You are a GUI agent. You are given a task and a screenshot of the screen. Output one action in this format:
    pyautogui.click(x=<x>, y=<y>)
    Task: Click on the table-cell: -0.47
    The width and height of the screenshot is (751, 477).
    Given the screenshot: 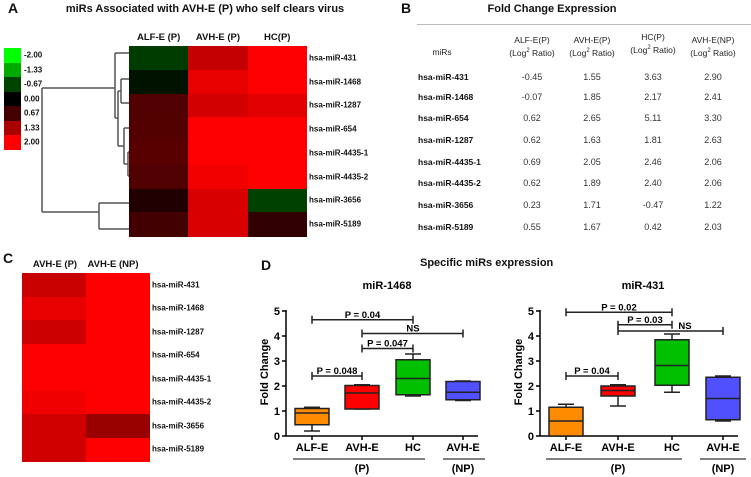 What is the action you would take?
    pyautogui.click(x=653, y=205)
    